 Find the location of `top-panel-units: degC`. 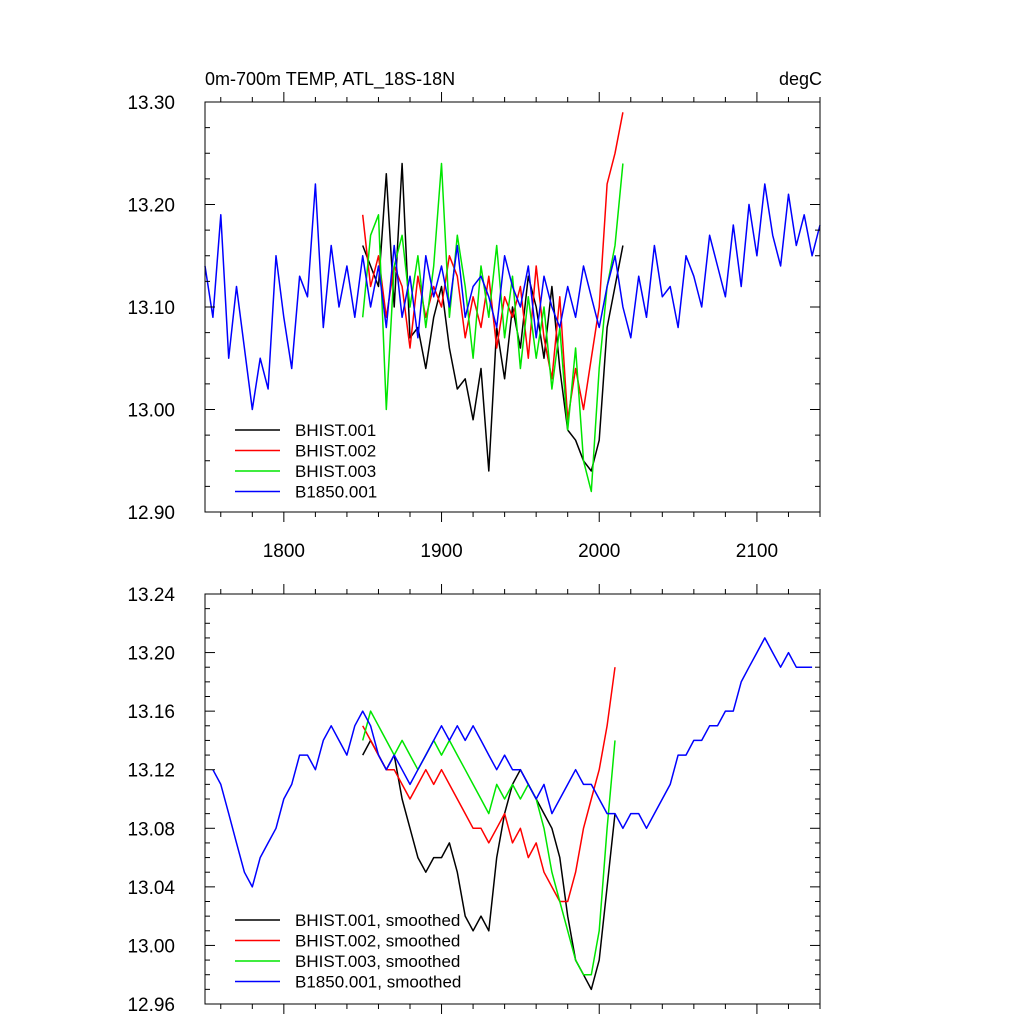

top-panel-units: degC is located at coordinates (800, 79).